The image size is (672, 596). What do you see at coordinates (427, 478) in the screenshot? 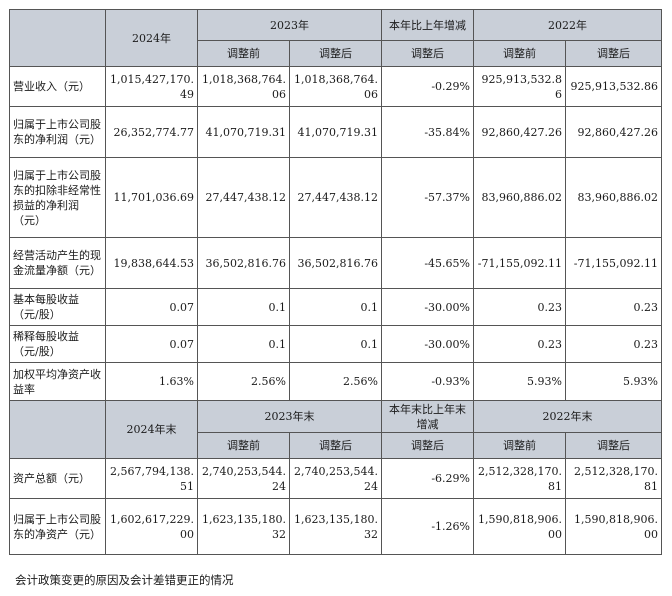
I see `value-cell-chg: -6.29%` at bounding box center [427, 478].